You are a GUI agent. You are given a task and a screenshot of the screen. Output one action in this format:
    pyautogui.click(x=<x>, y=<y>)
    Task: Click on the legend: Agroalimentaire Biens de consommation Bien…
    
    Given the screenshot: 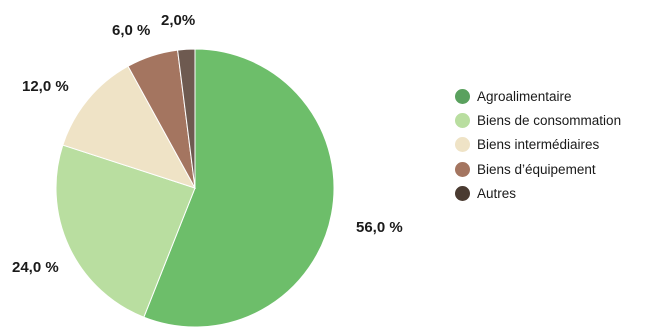 What is the action you would take?
    pyautogui.click(x=538, y=144)
    